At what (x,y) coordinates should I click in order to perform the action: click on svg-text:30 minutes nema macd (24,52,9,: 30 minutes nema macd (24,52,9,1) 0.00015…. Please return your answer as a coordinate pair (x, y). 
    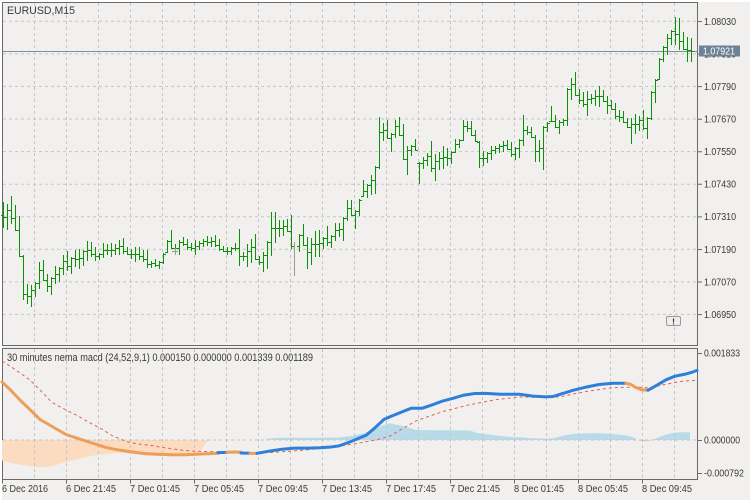
    Looking at the image, I should click on (160, 358).